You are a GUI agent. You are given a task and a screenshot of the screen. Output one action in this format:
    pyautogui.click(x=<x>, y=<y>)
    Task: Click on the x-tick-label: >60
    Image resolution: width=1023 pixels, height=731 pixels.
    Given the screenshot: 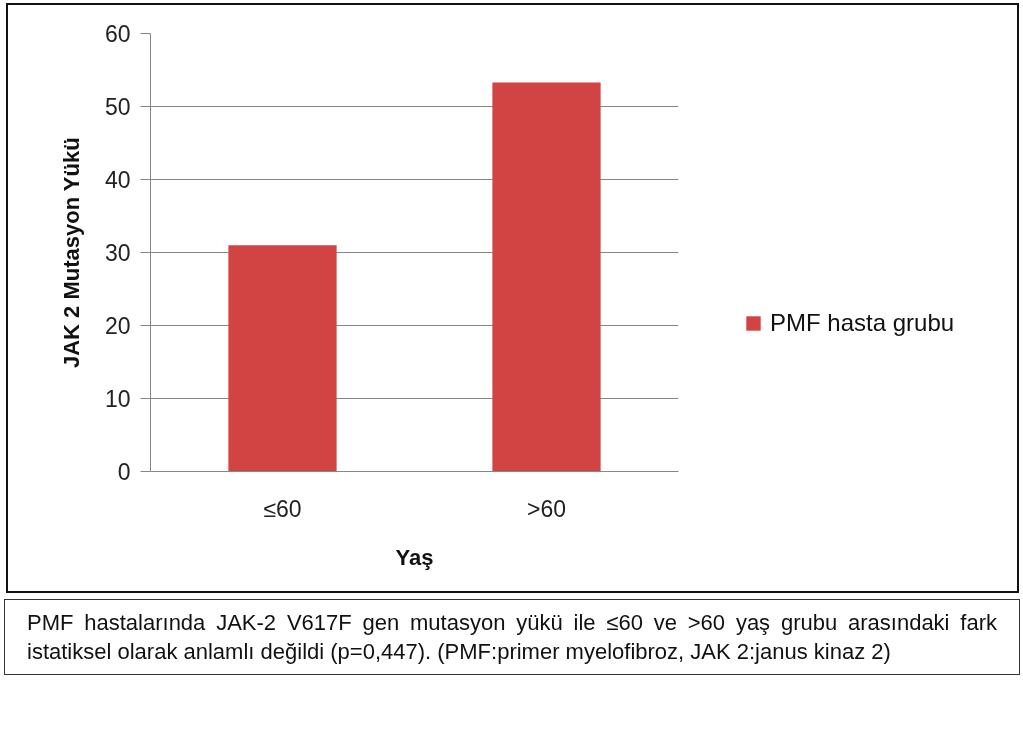 What is the action you would take?
    pyautogui.click(x=546, y=508)
    